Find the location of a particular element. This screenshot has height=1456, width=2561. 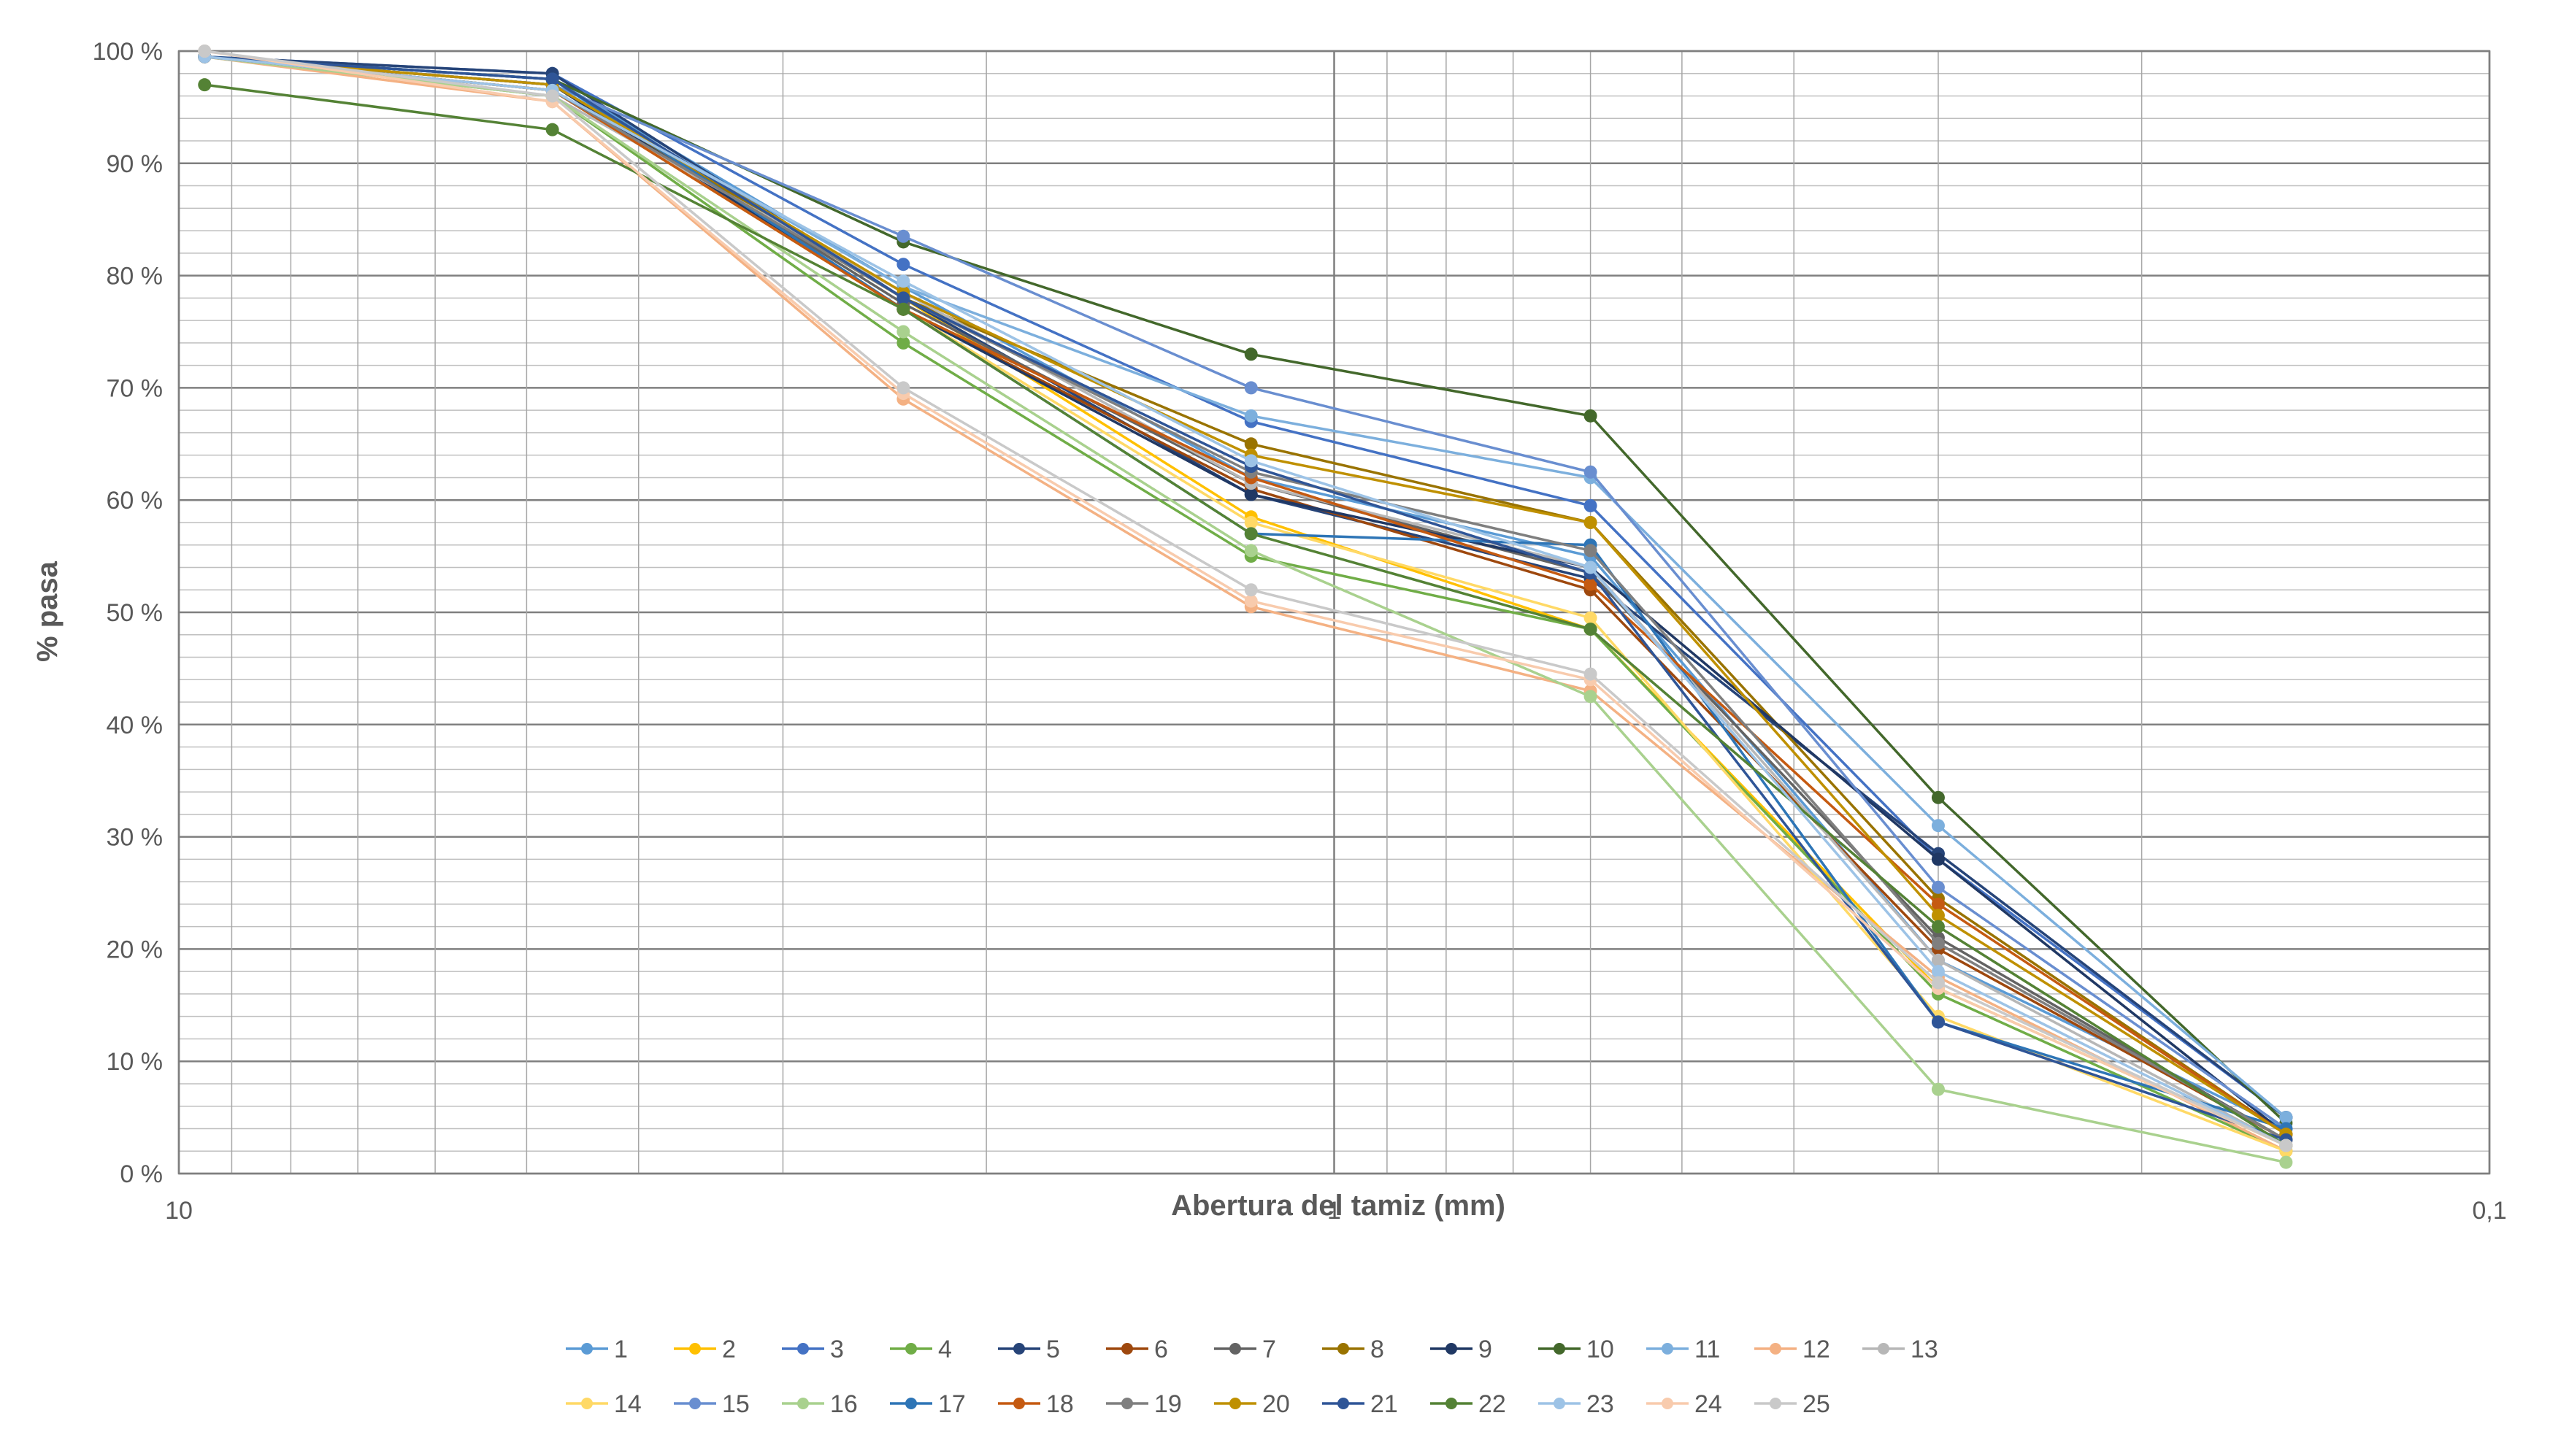

legend-item: 19 is located at coordinates (1144, 1404).